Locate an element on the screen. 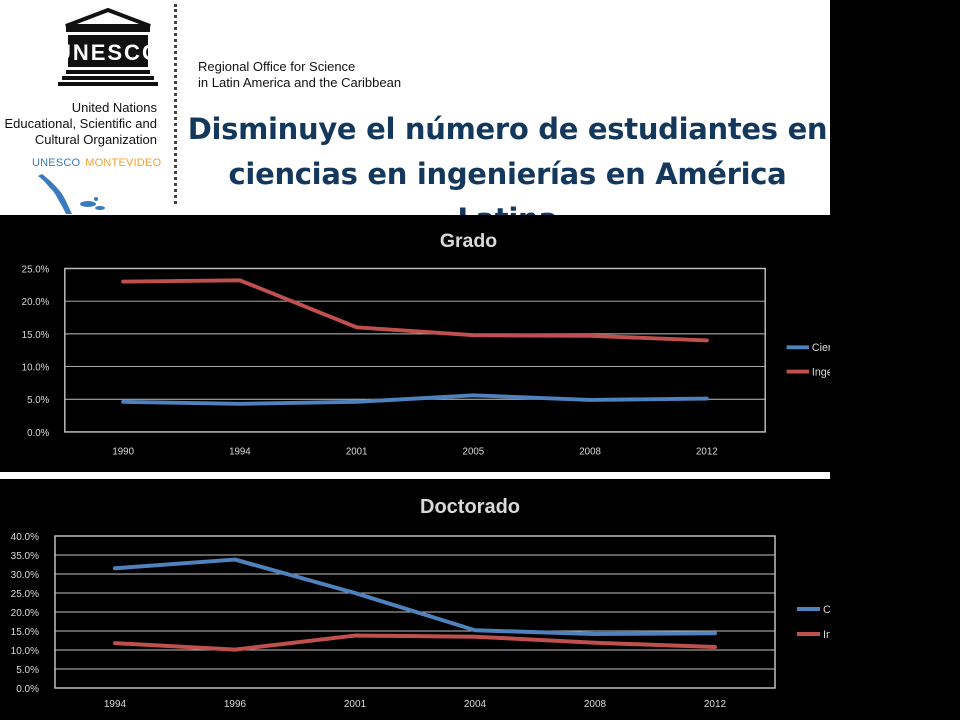  y-tick-label: 30.0% is located at coordinates (25, 575).